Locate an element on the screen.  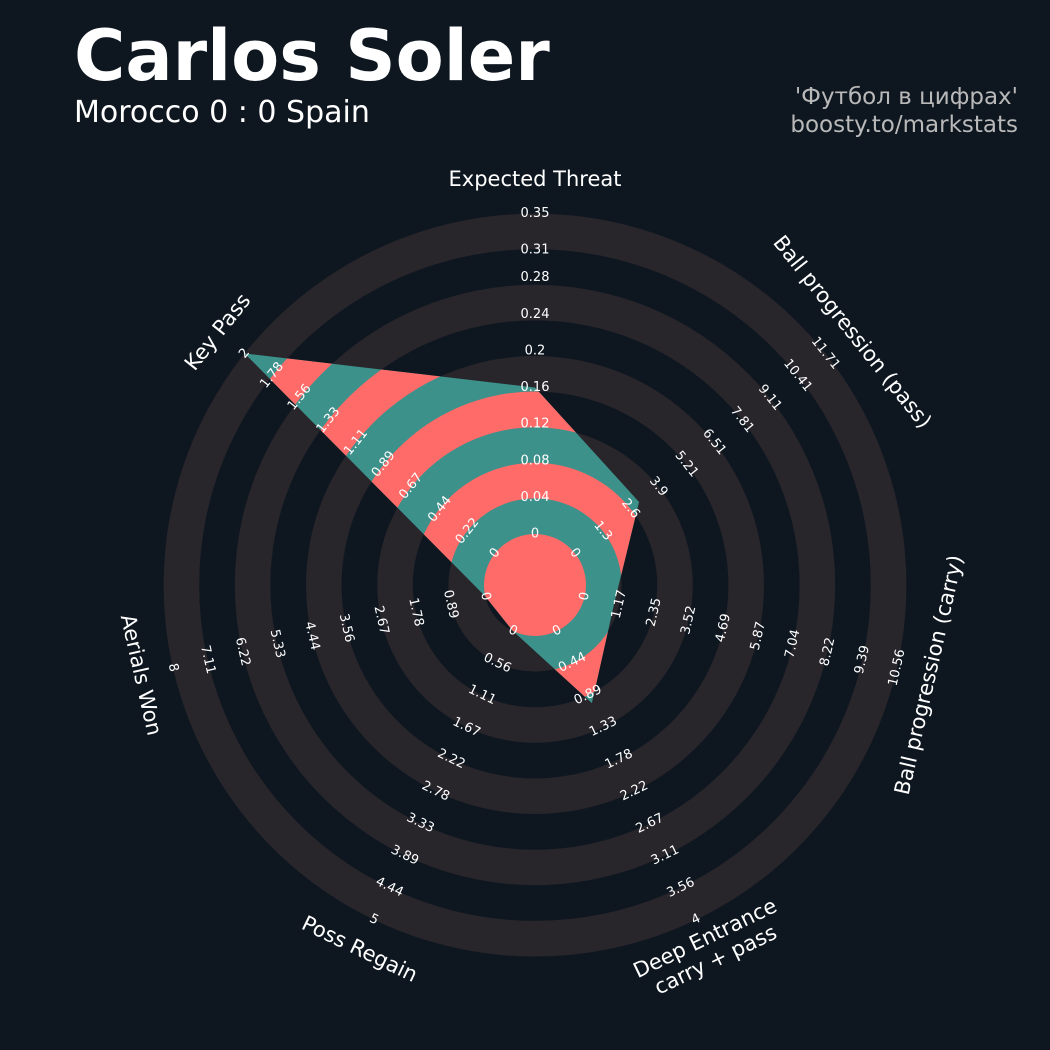
credit: boosty.to/markstats is located at coordinates (904, 125).